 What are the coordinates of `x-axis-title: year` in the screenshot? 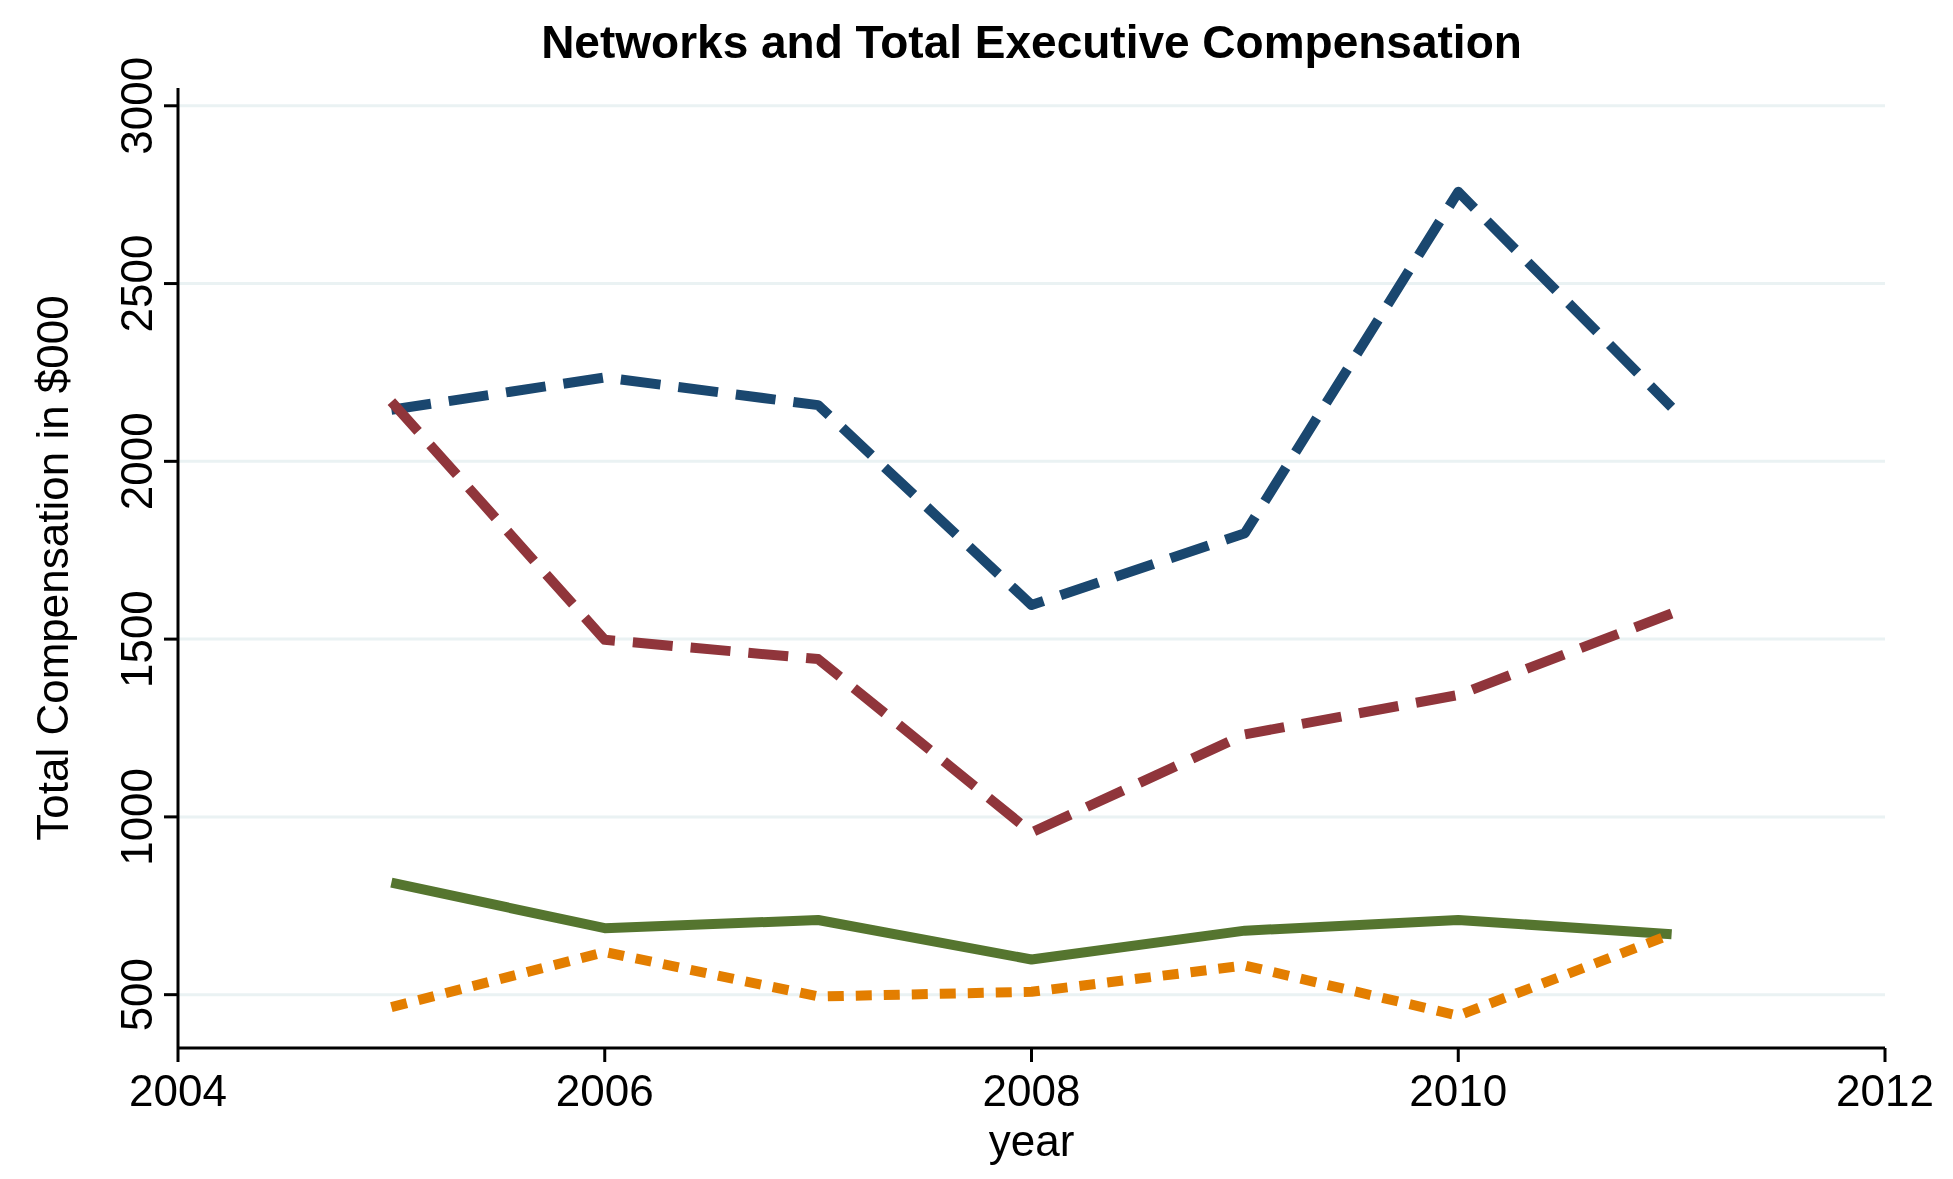 It's located at (1031, 1140).